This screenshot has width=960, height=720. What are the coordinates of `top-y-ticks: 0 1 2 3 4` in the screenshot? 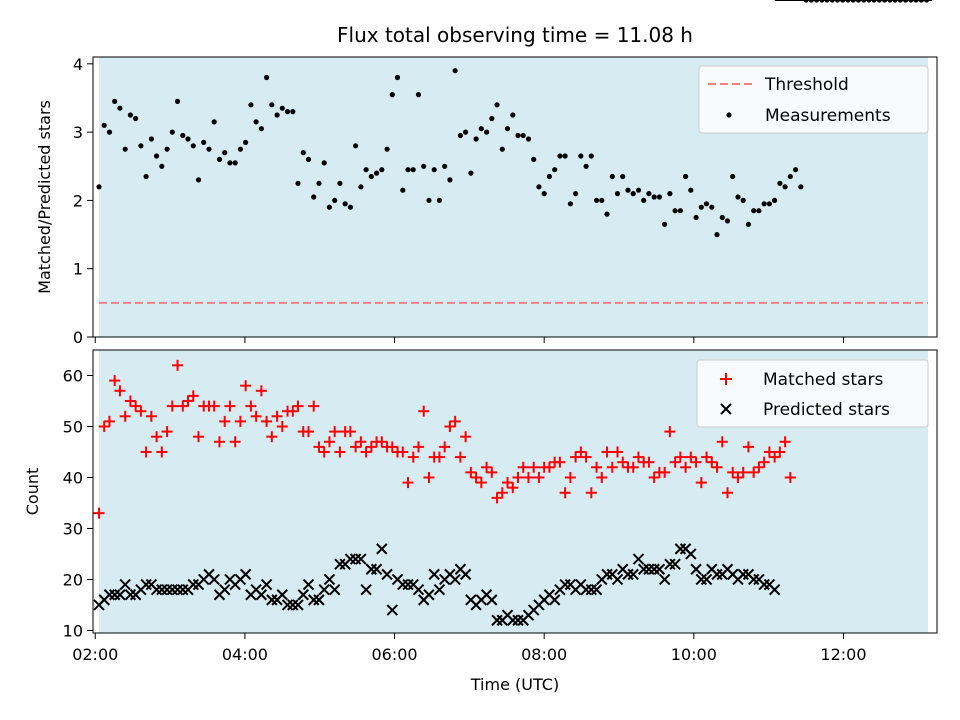 It's located at (83, 201).